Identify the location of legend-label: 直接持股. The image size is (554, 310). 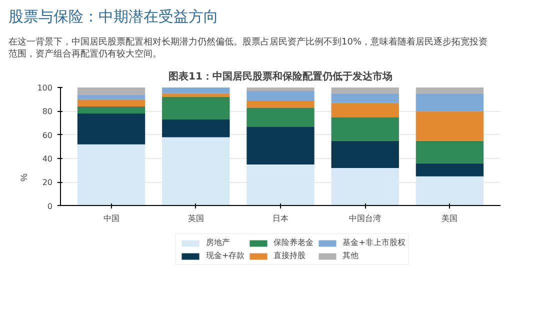
(290, 255).